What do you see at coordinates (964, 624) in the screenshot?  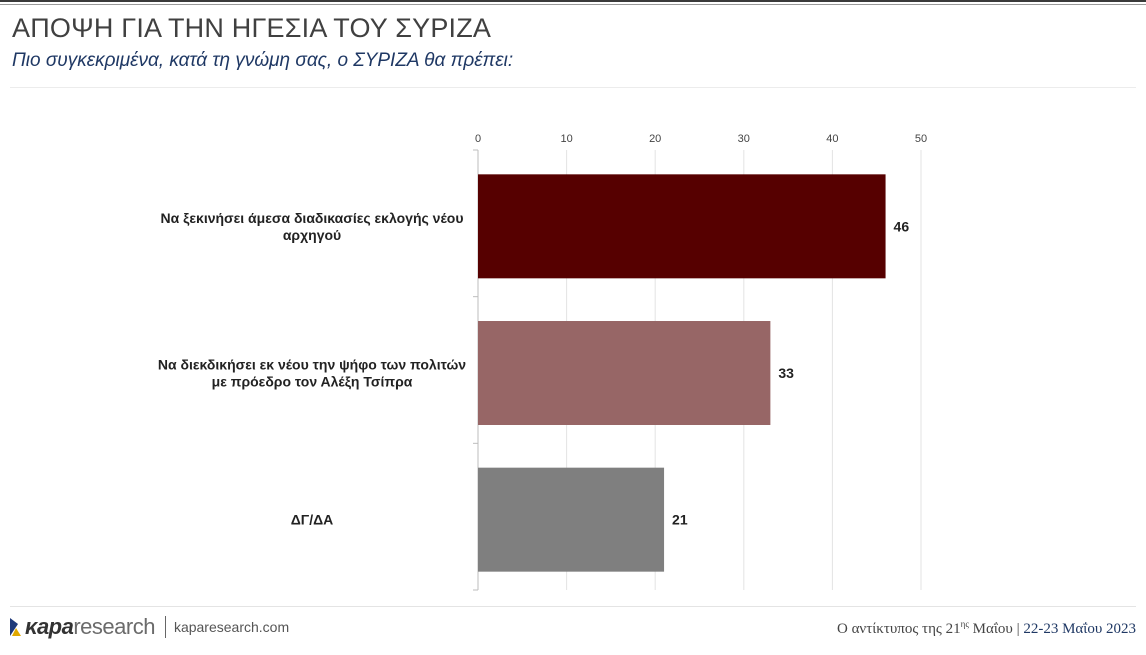 I see `survey-title-superscript: ης` at bounding box center [964, 624].